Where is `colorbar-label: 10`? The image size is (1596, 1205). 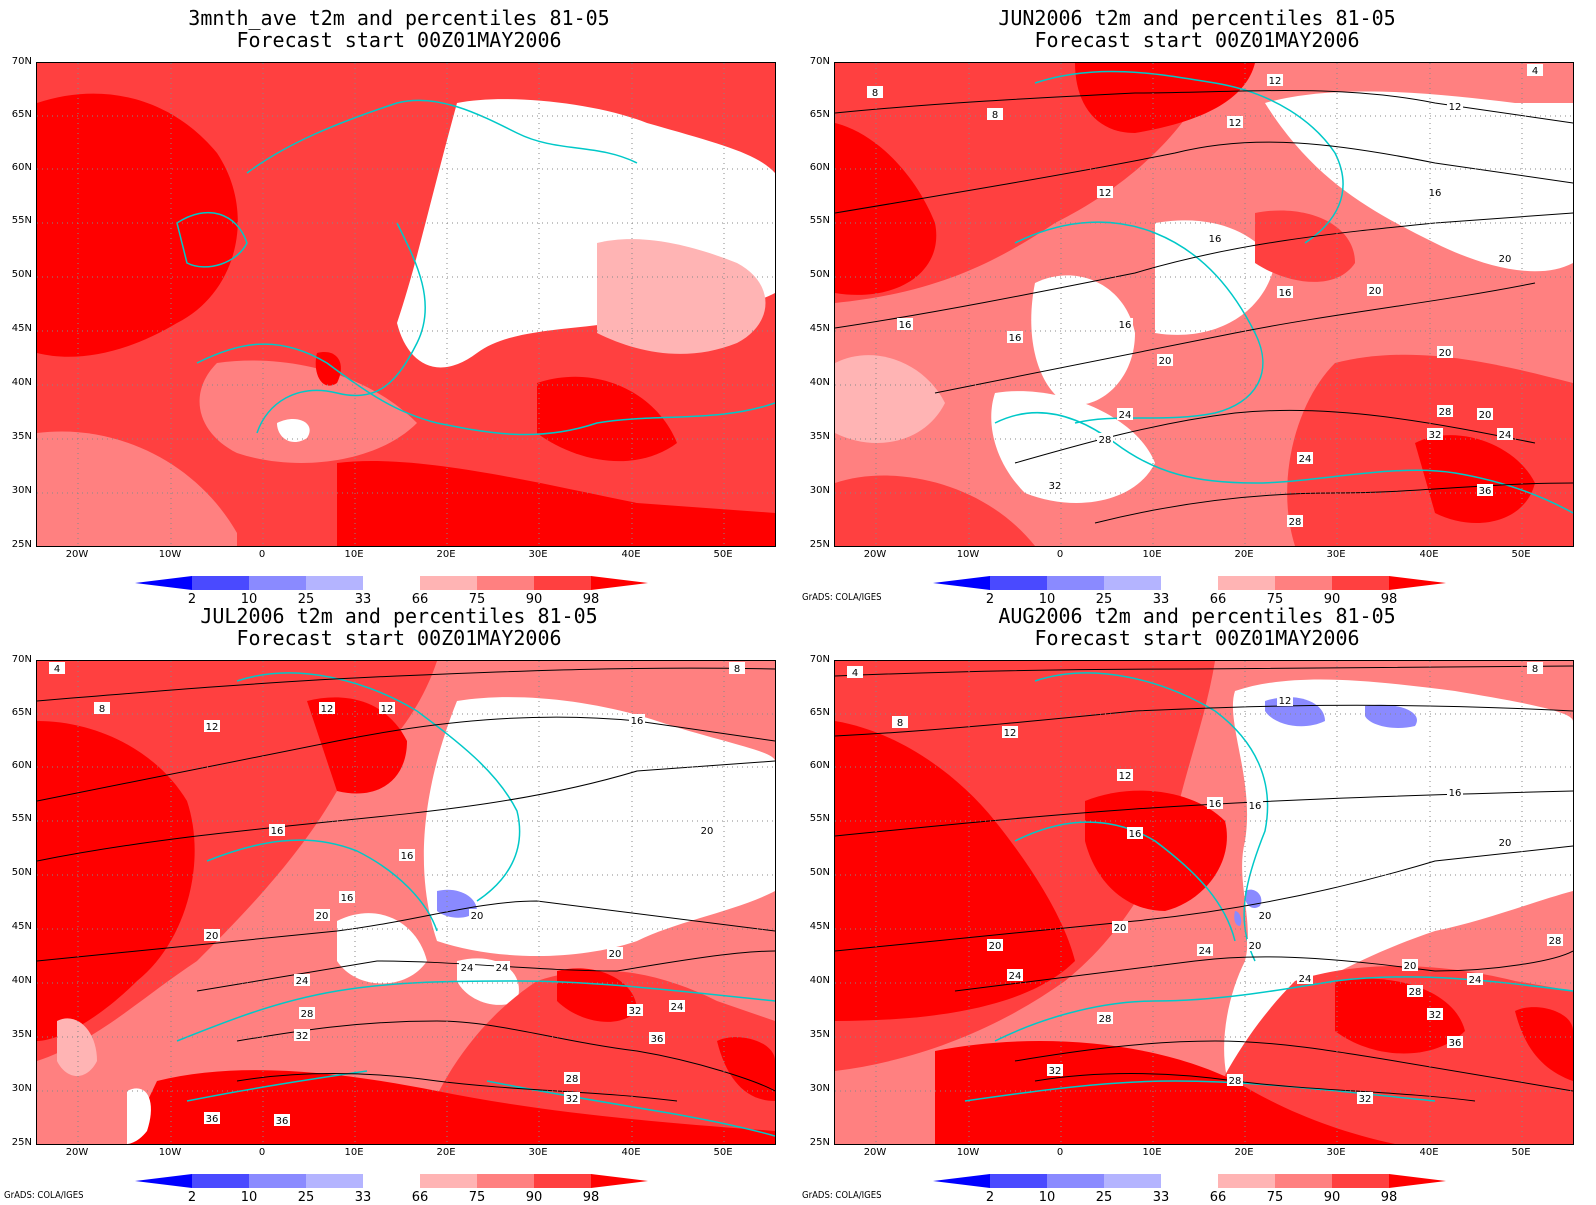
colorbar-label: 10 is located at coordinates (1047, 1197).